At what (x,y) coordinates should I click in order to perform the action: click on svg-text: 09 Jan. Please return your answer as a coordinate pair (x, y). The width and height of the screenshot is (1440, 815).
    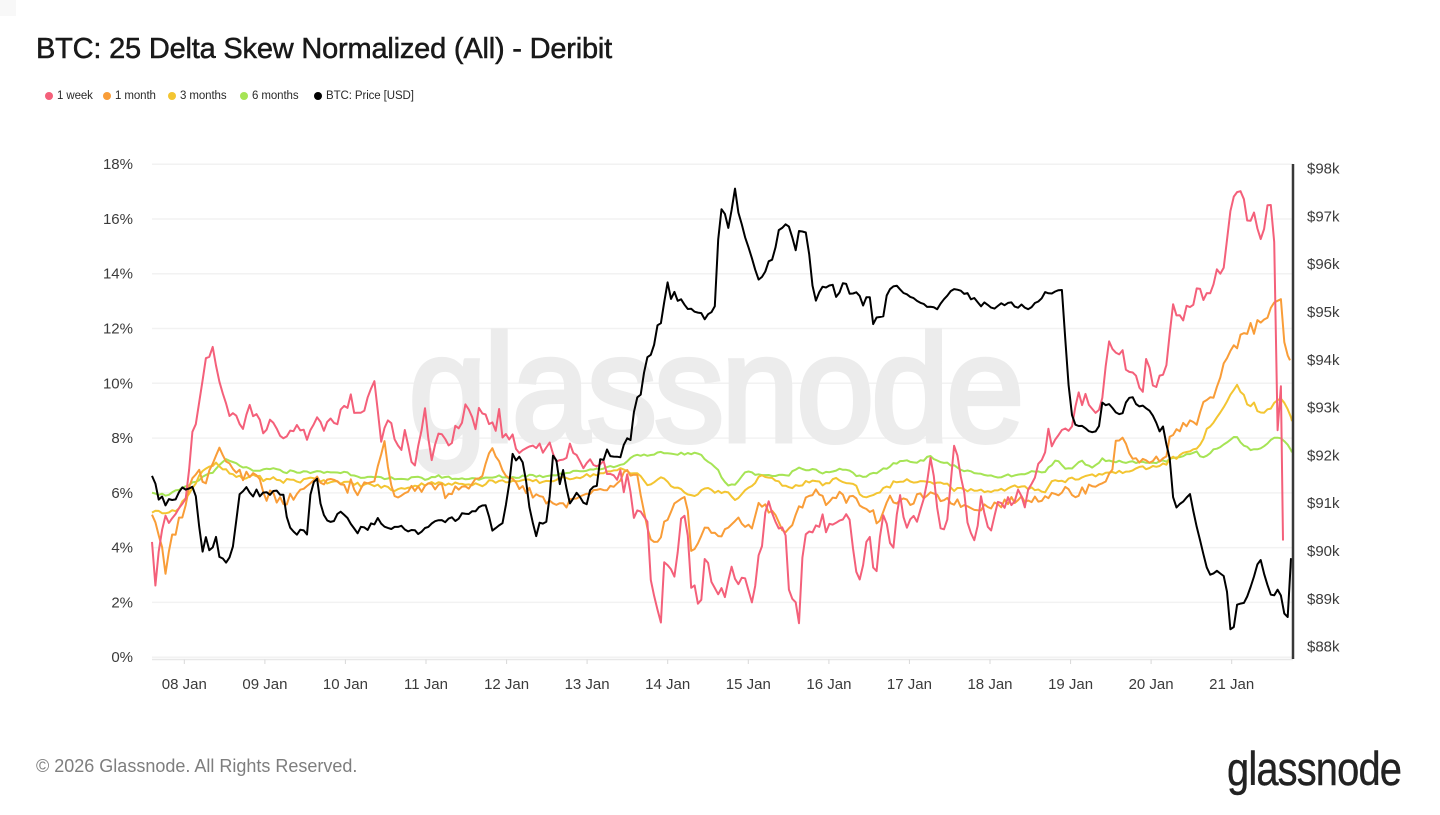
    Looking at the image, I should click on (264, 684).